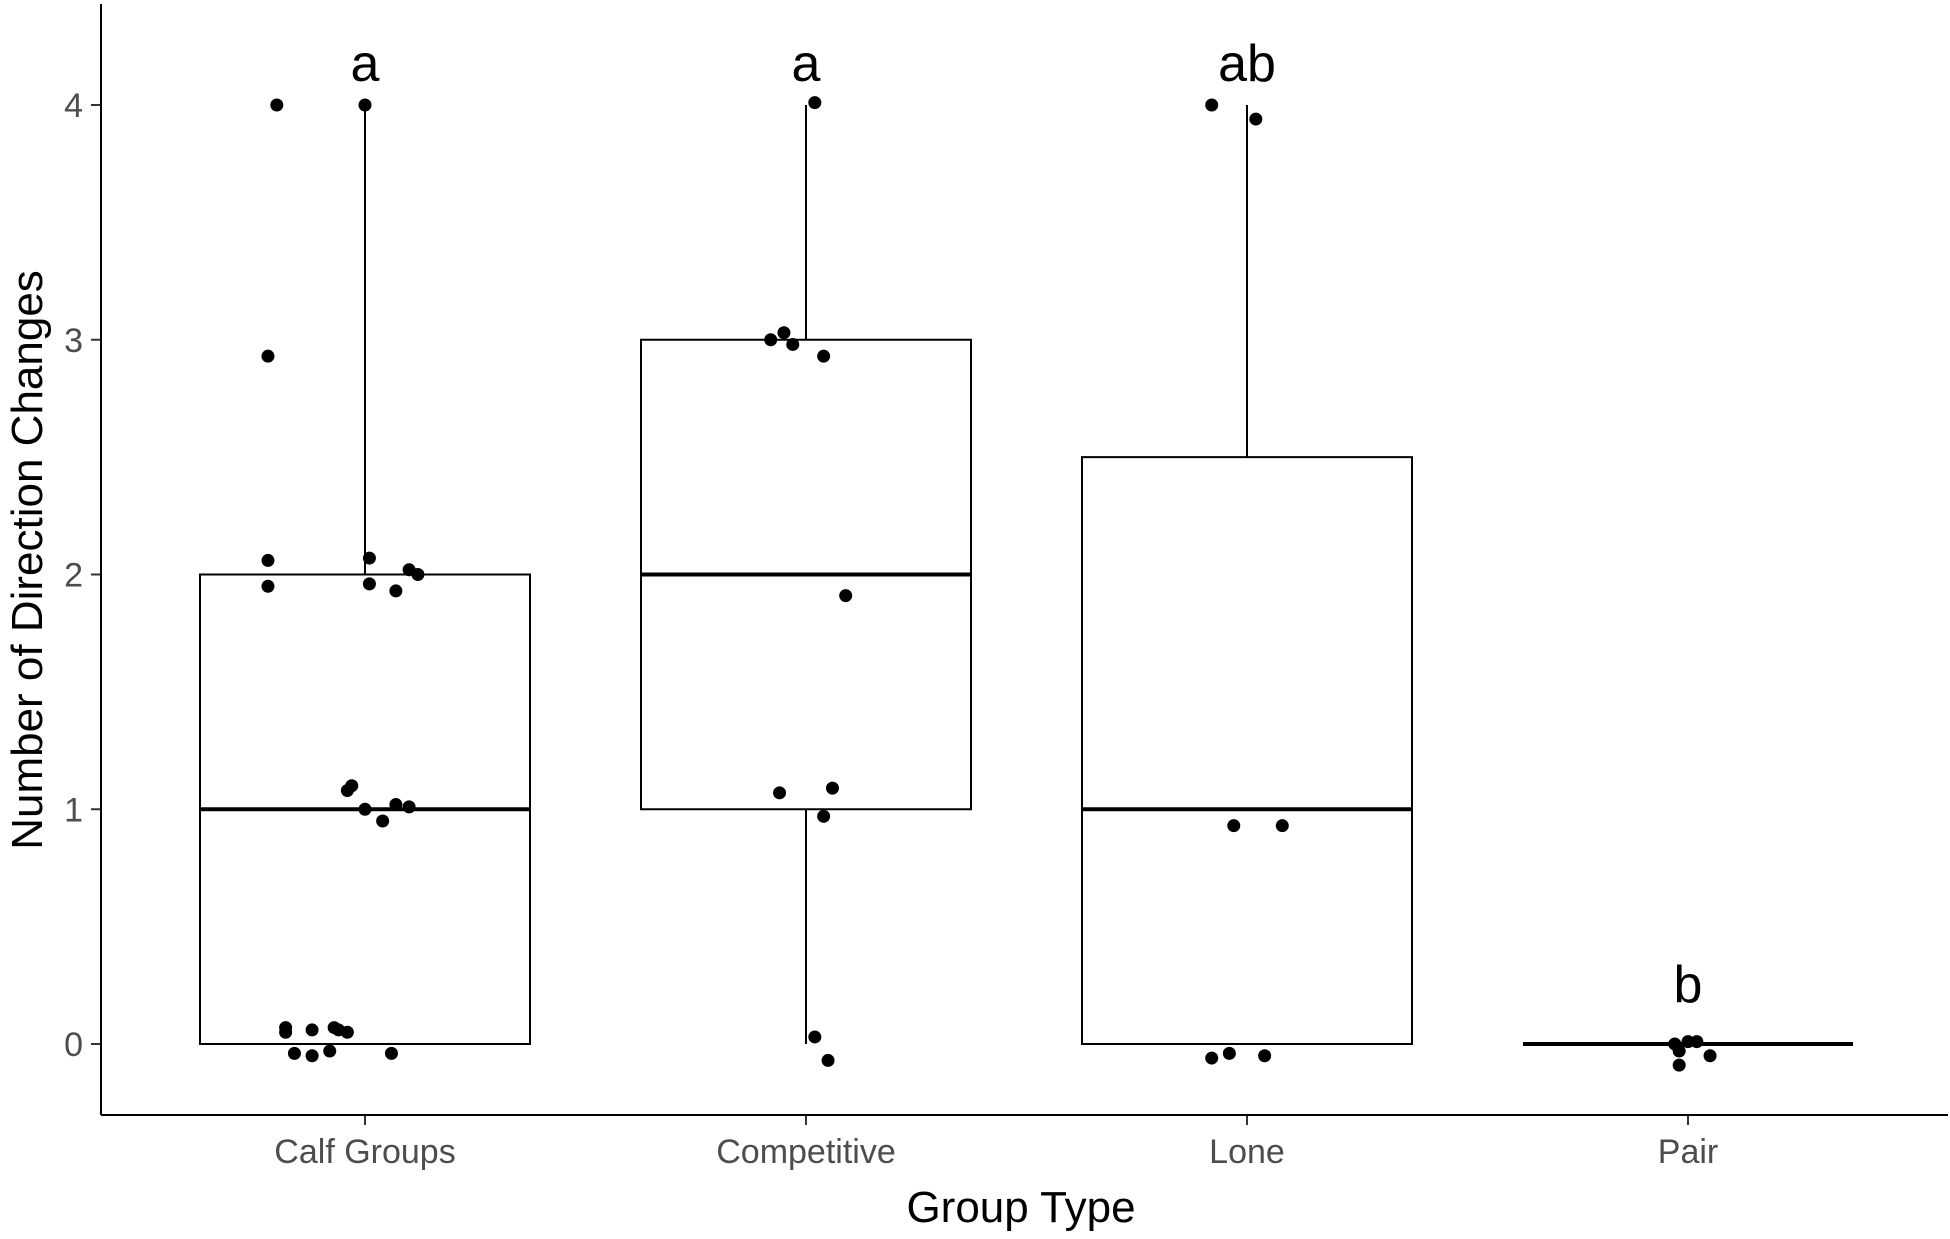 This screenshot has width=1950, height=1239. I want to click on box-group-pair: b, so click(1688, 1014).